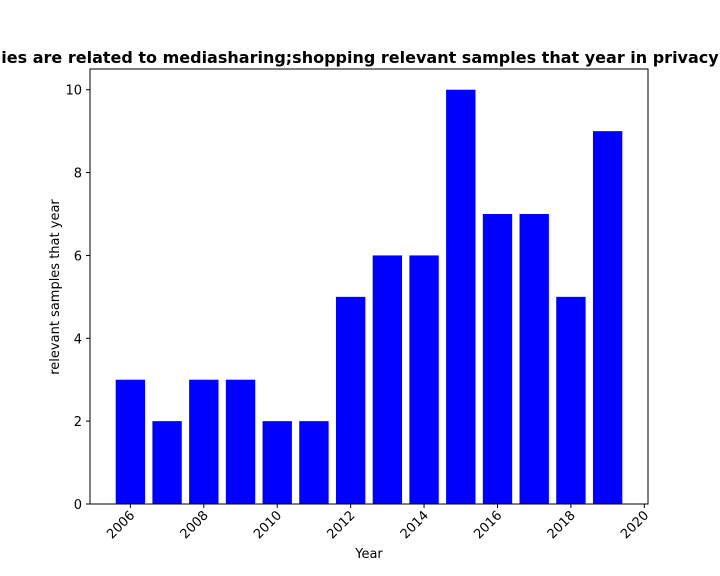 This screenshot has width=720, height=576. I want to click on x-tick-label: 2012, so click(341, 525).